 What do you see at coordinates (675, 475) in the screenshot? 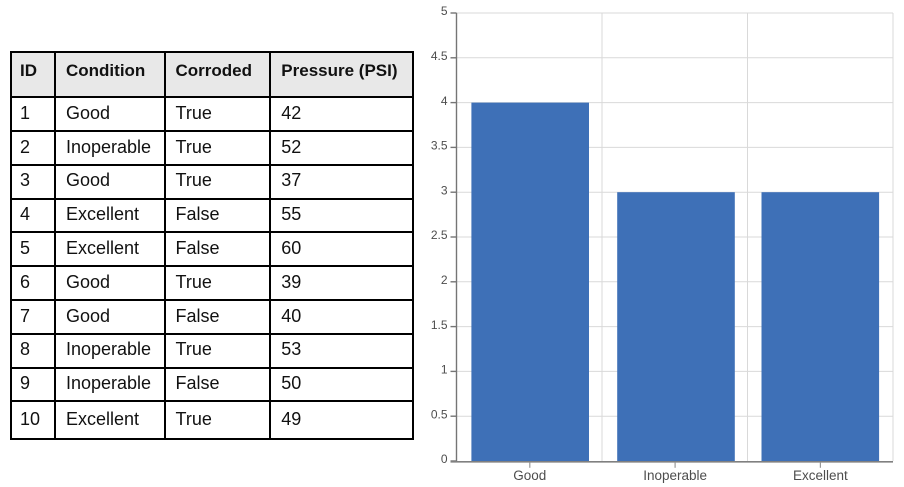
I see `svg-text: Inoperable` at bounding box center [675, 475].